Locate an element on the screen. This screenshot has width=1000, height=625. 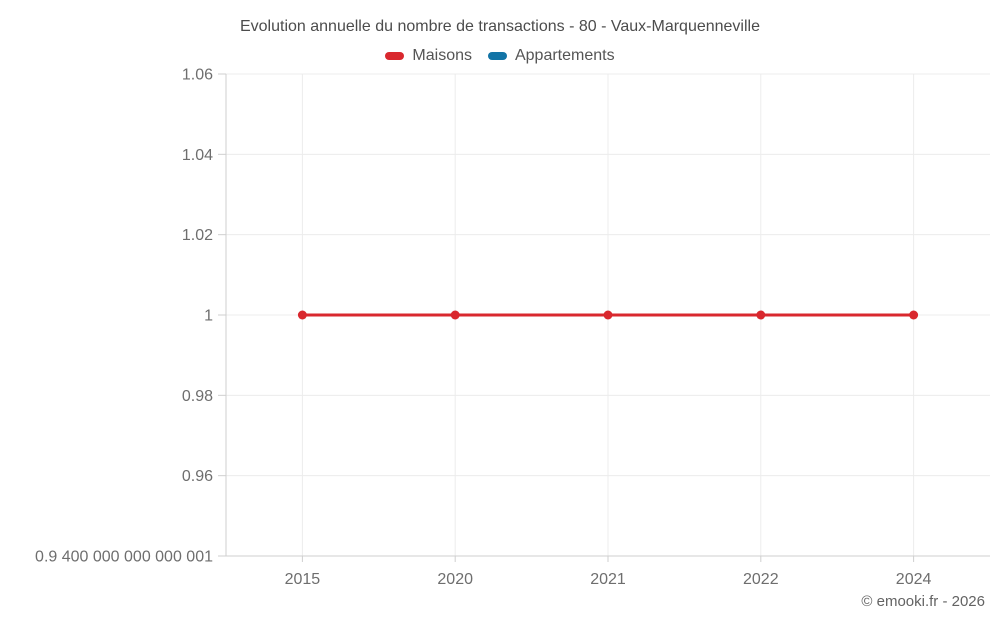
y-axis-label: 1.04 is located at coordinates (197, 155).